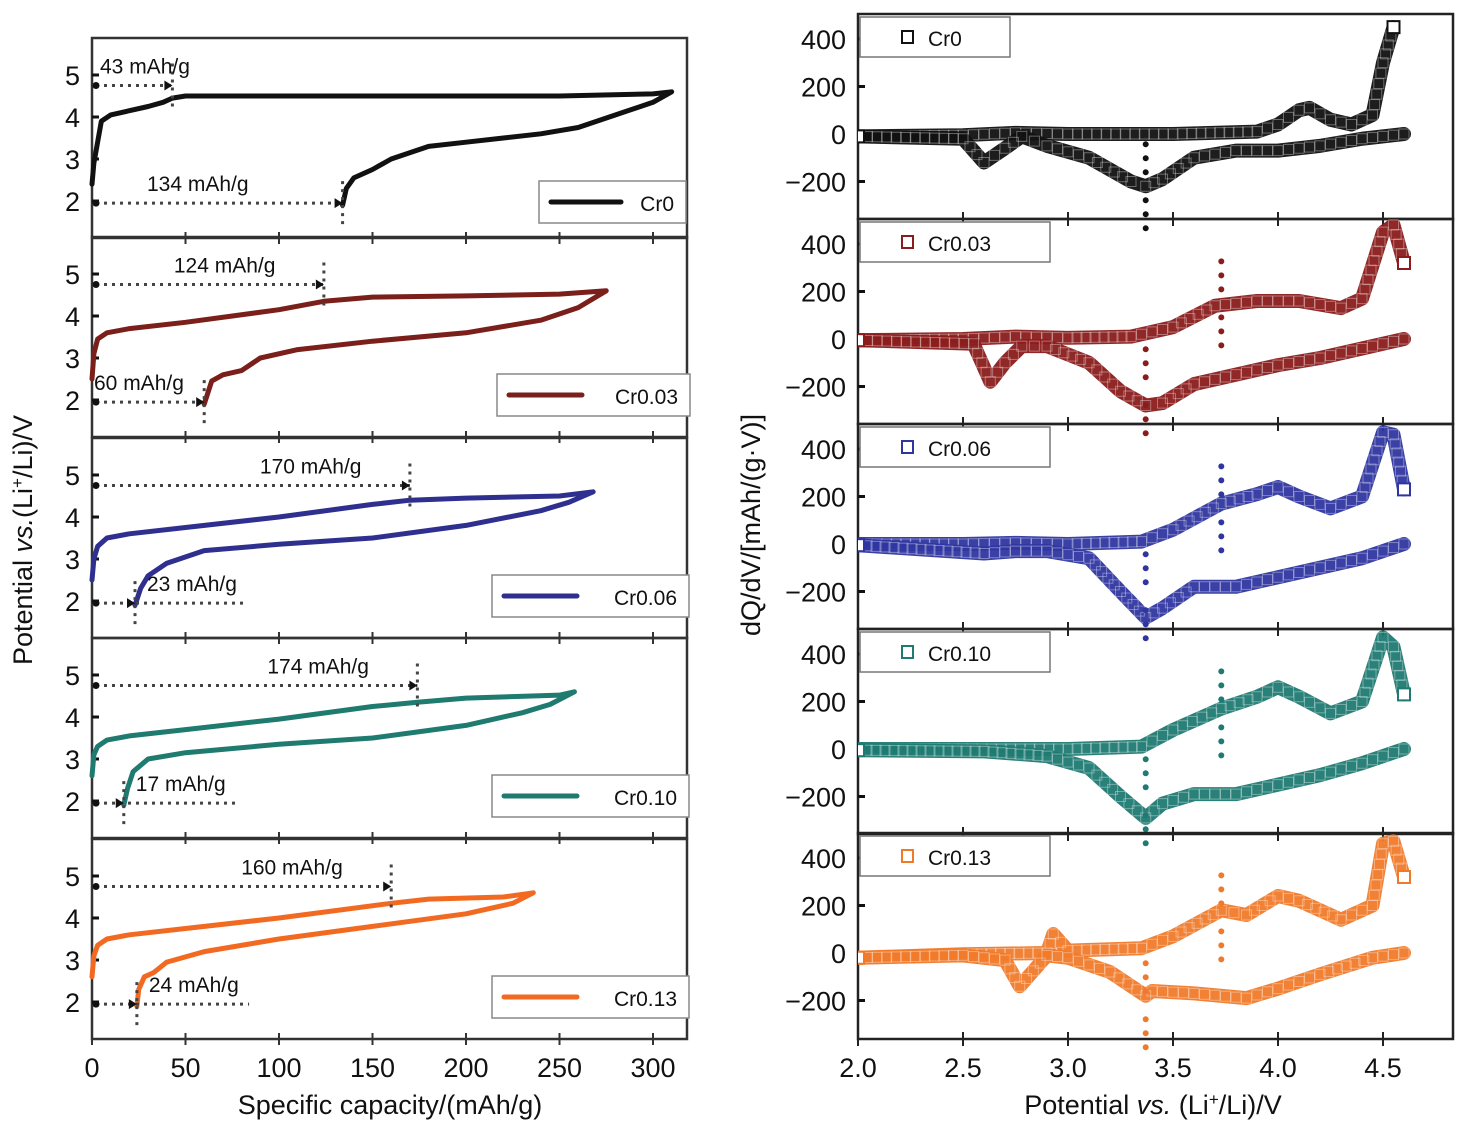  What do you see at coordinates (1134, 783) in the screenshot?
I see `series-band-discharge` at bounding box center [1134, 783].